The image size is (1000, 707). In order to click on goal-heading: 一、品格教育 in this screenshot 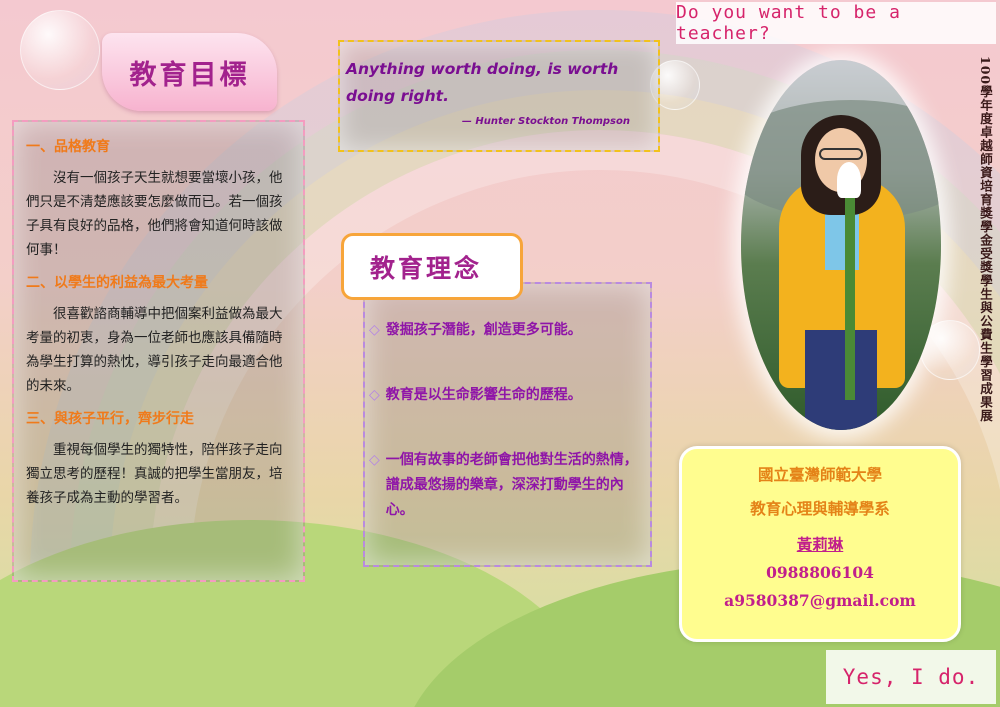, I will do `click(68, 147)`.